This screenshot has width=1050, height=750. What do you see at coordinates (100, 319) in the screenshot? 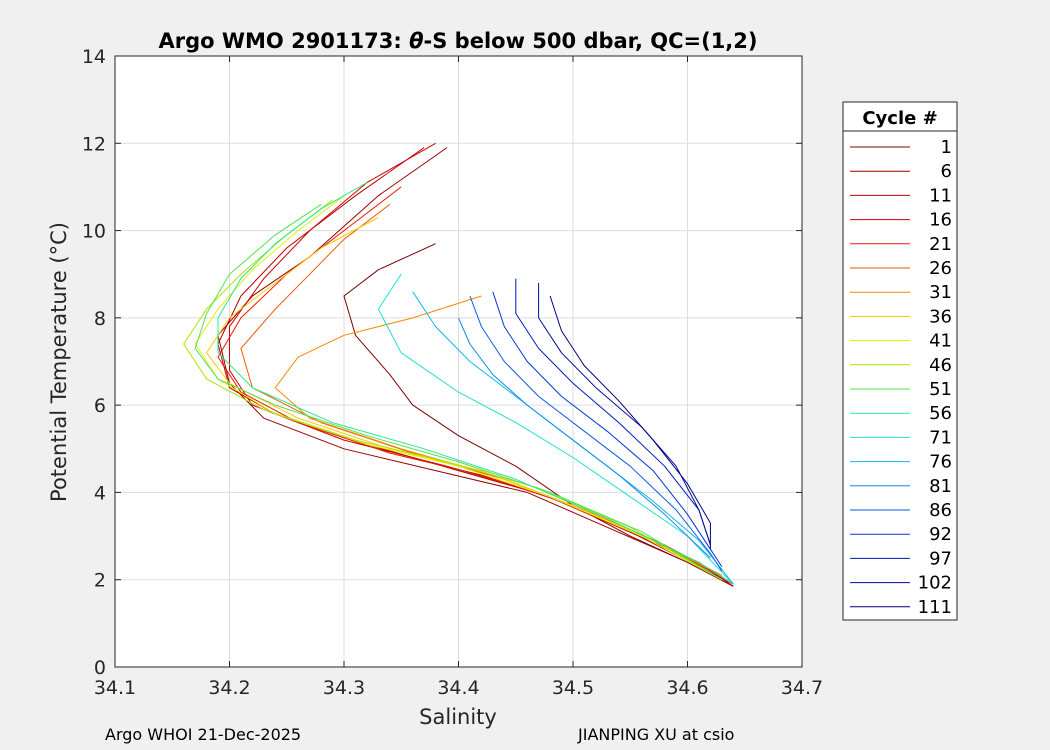
I see `y-tick-label: 8` at bounding box center [100, 319].